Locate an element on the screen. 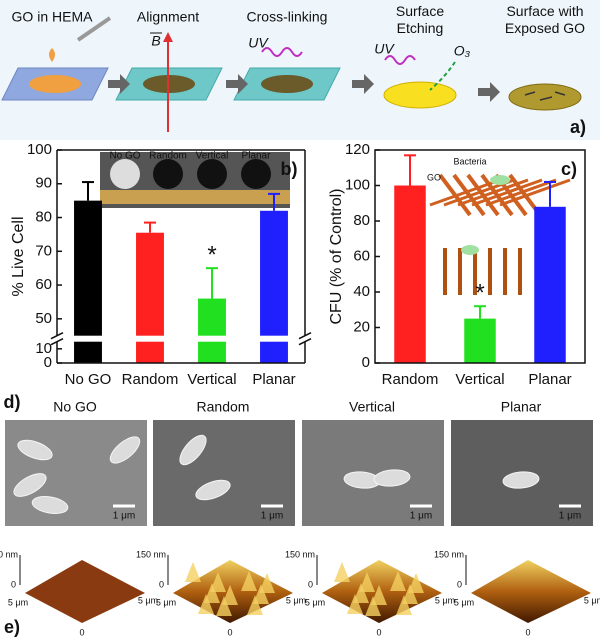 Image resolution: width=600 pixels, height=643 pixels. panel-label: e) is located at coordinates (12, 627).